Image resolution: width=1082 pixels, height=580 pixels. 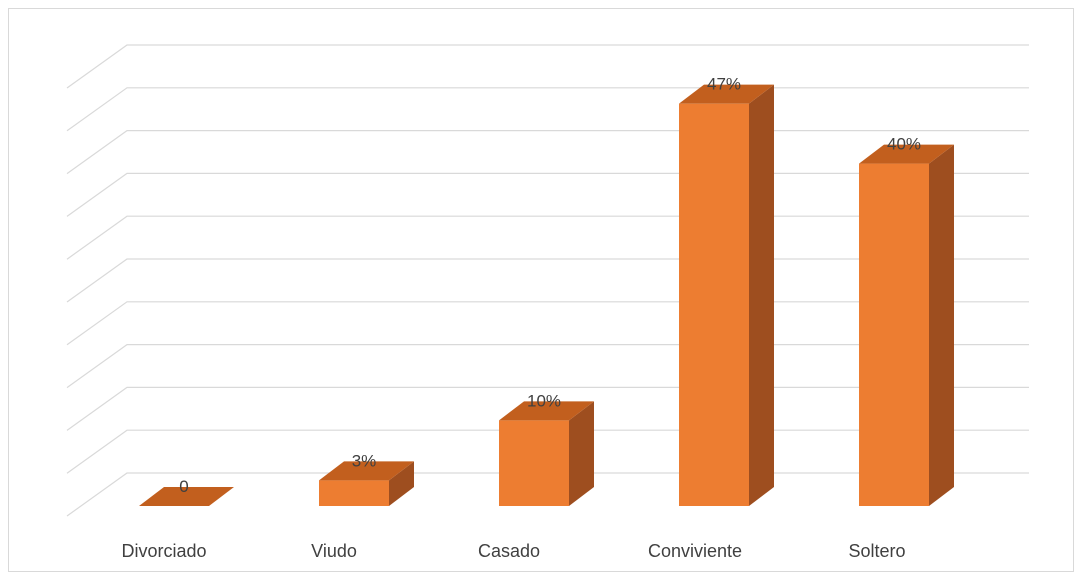 What do you see at coordinates (695, 551) in the screenshot?
I see `tick-label-conviviente: Conviviente` at bounding box center [695, 551].